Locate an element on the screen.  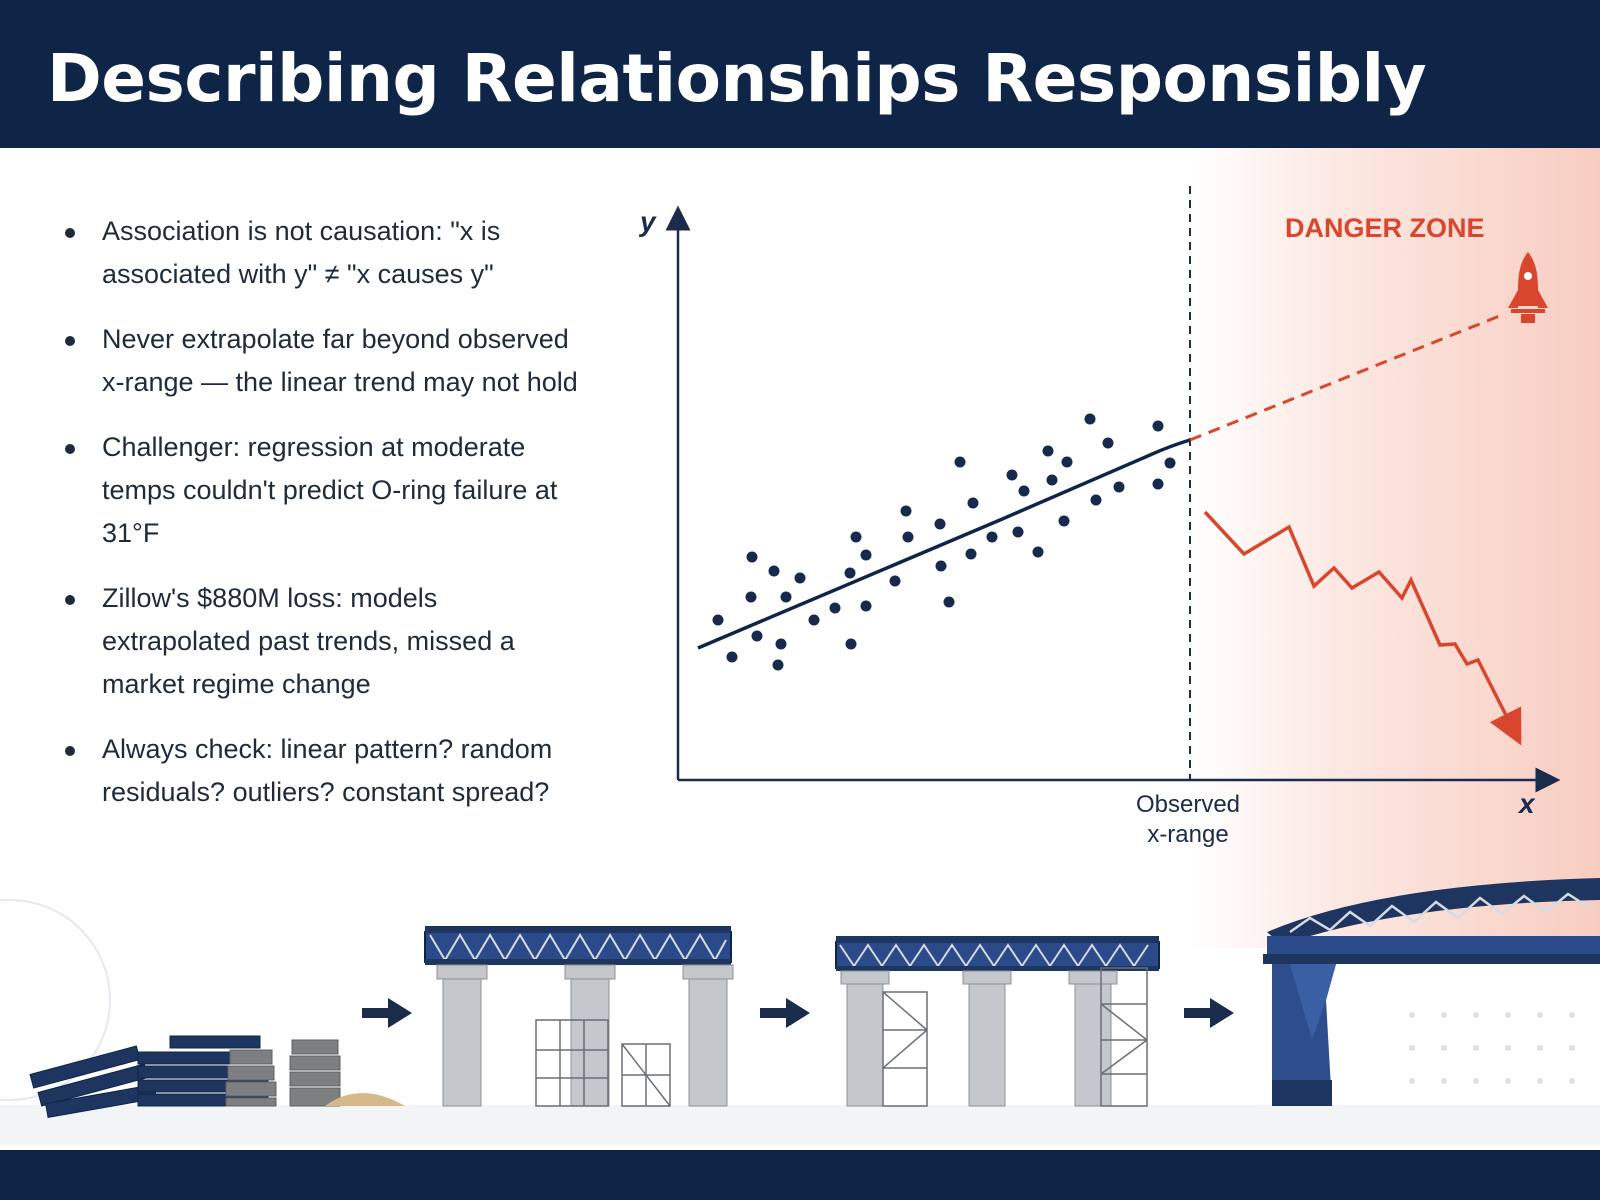
extrapolation-line is located at coordinates (1346, 377).